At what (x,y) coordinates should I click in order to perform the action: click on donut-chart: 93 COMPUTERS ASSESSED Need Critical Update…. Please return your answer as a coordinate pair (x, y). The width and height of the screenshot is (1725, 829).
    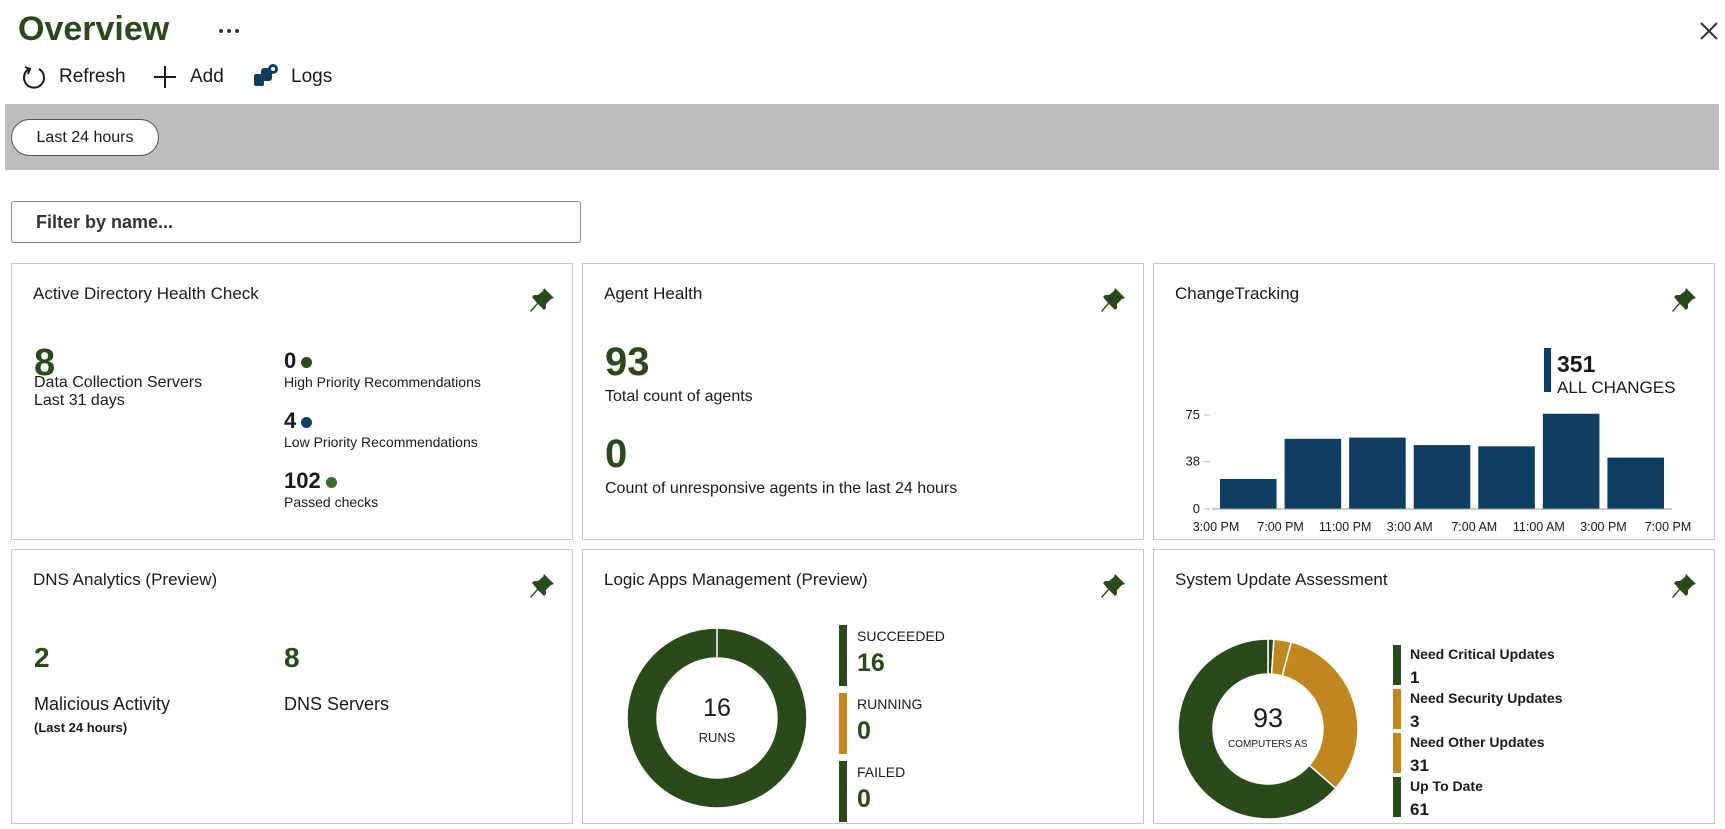
    Looking at the image, I should click on (1370, 729).